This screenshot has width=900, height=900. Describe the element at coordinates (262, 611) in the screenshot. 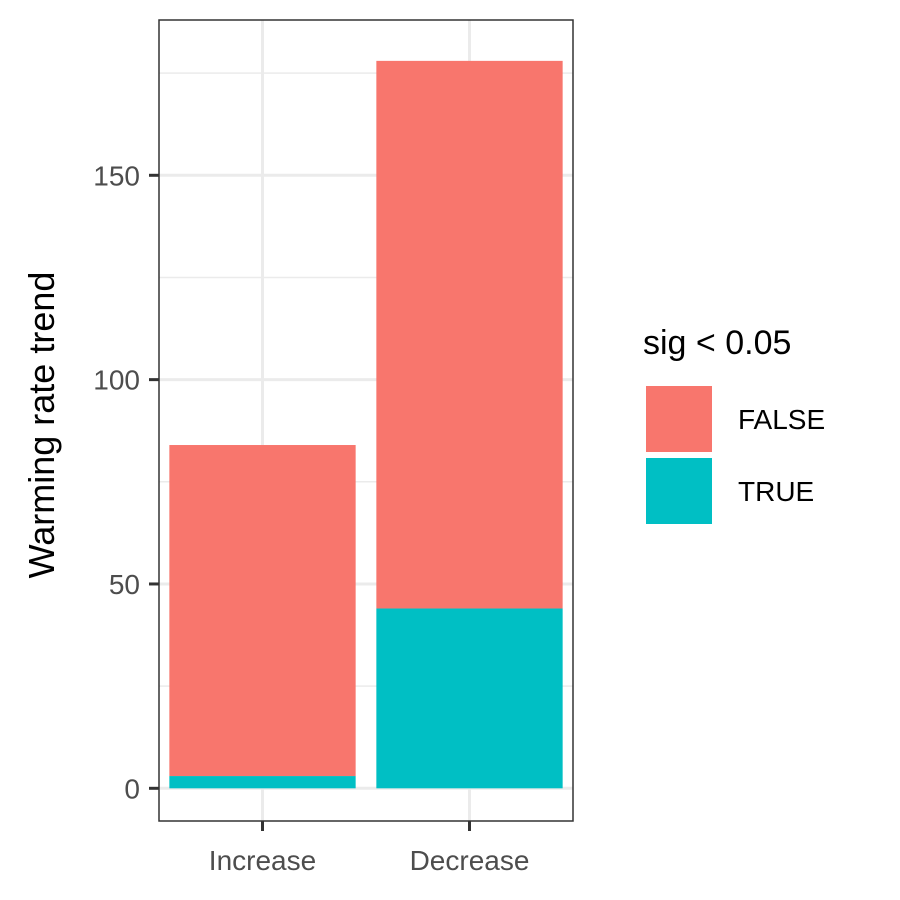

I see `bar-increase-false` at that location.